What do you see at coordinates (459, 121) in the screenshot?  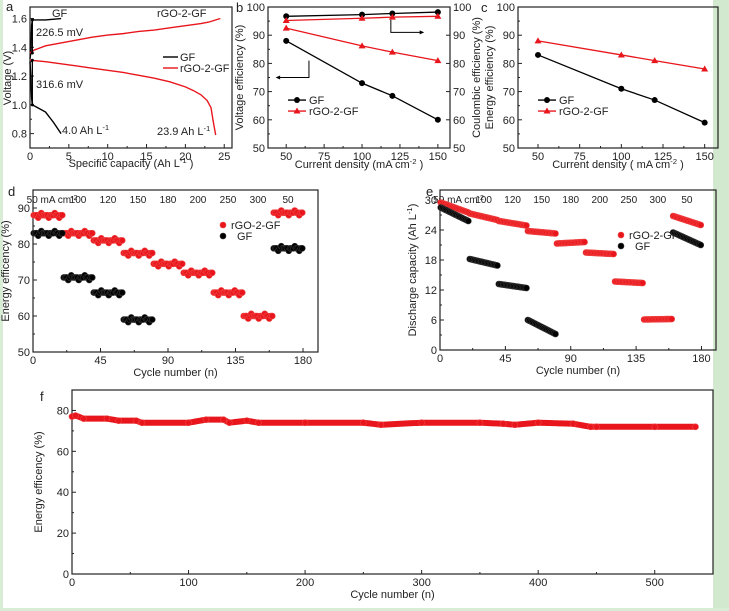 I see `y-right-tick-label: 60` at bounding box center [459, 121].